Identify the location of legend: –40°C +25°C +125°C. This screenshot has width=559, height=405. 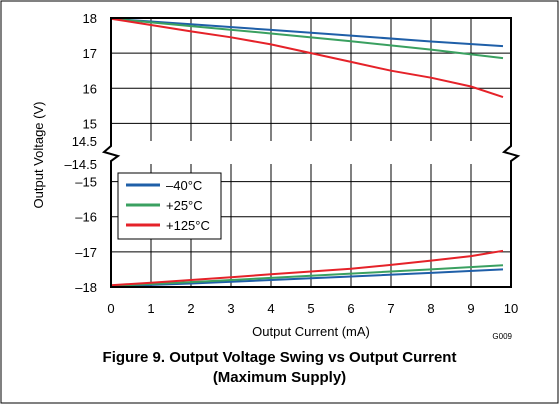
(169, 206).